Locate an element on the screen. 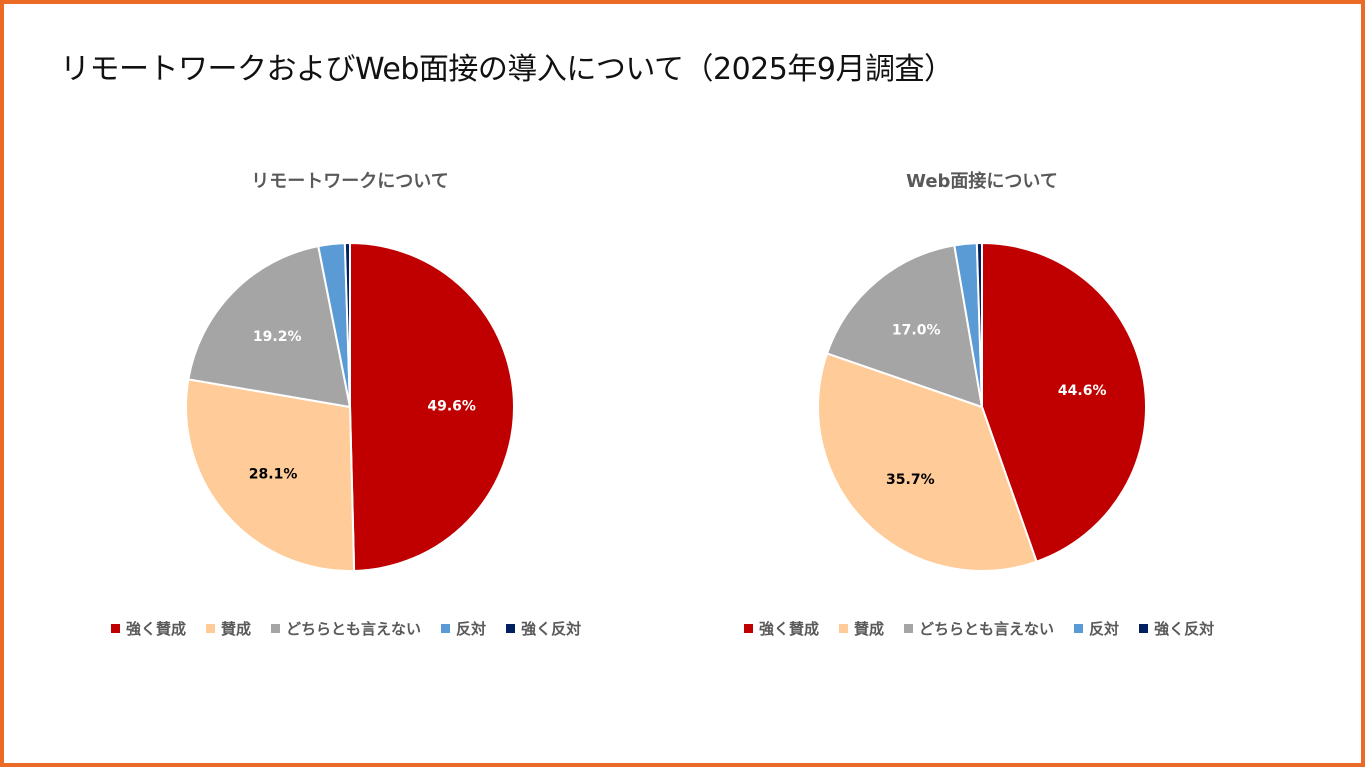  pie-slice-web-interview-neutral is located at coordinates (904, 326).